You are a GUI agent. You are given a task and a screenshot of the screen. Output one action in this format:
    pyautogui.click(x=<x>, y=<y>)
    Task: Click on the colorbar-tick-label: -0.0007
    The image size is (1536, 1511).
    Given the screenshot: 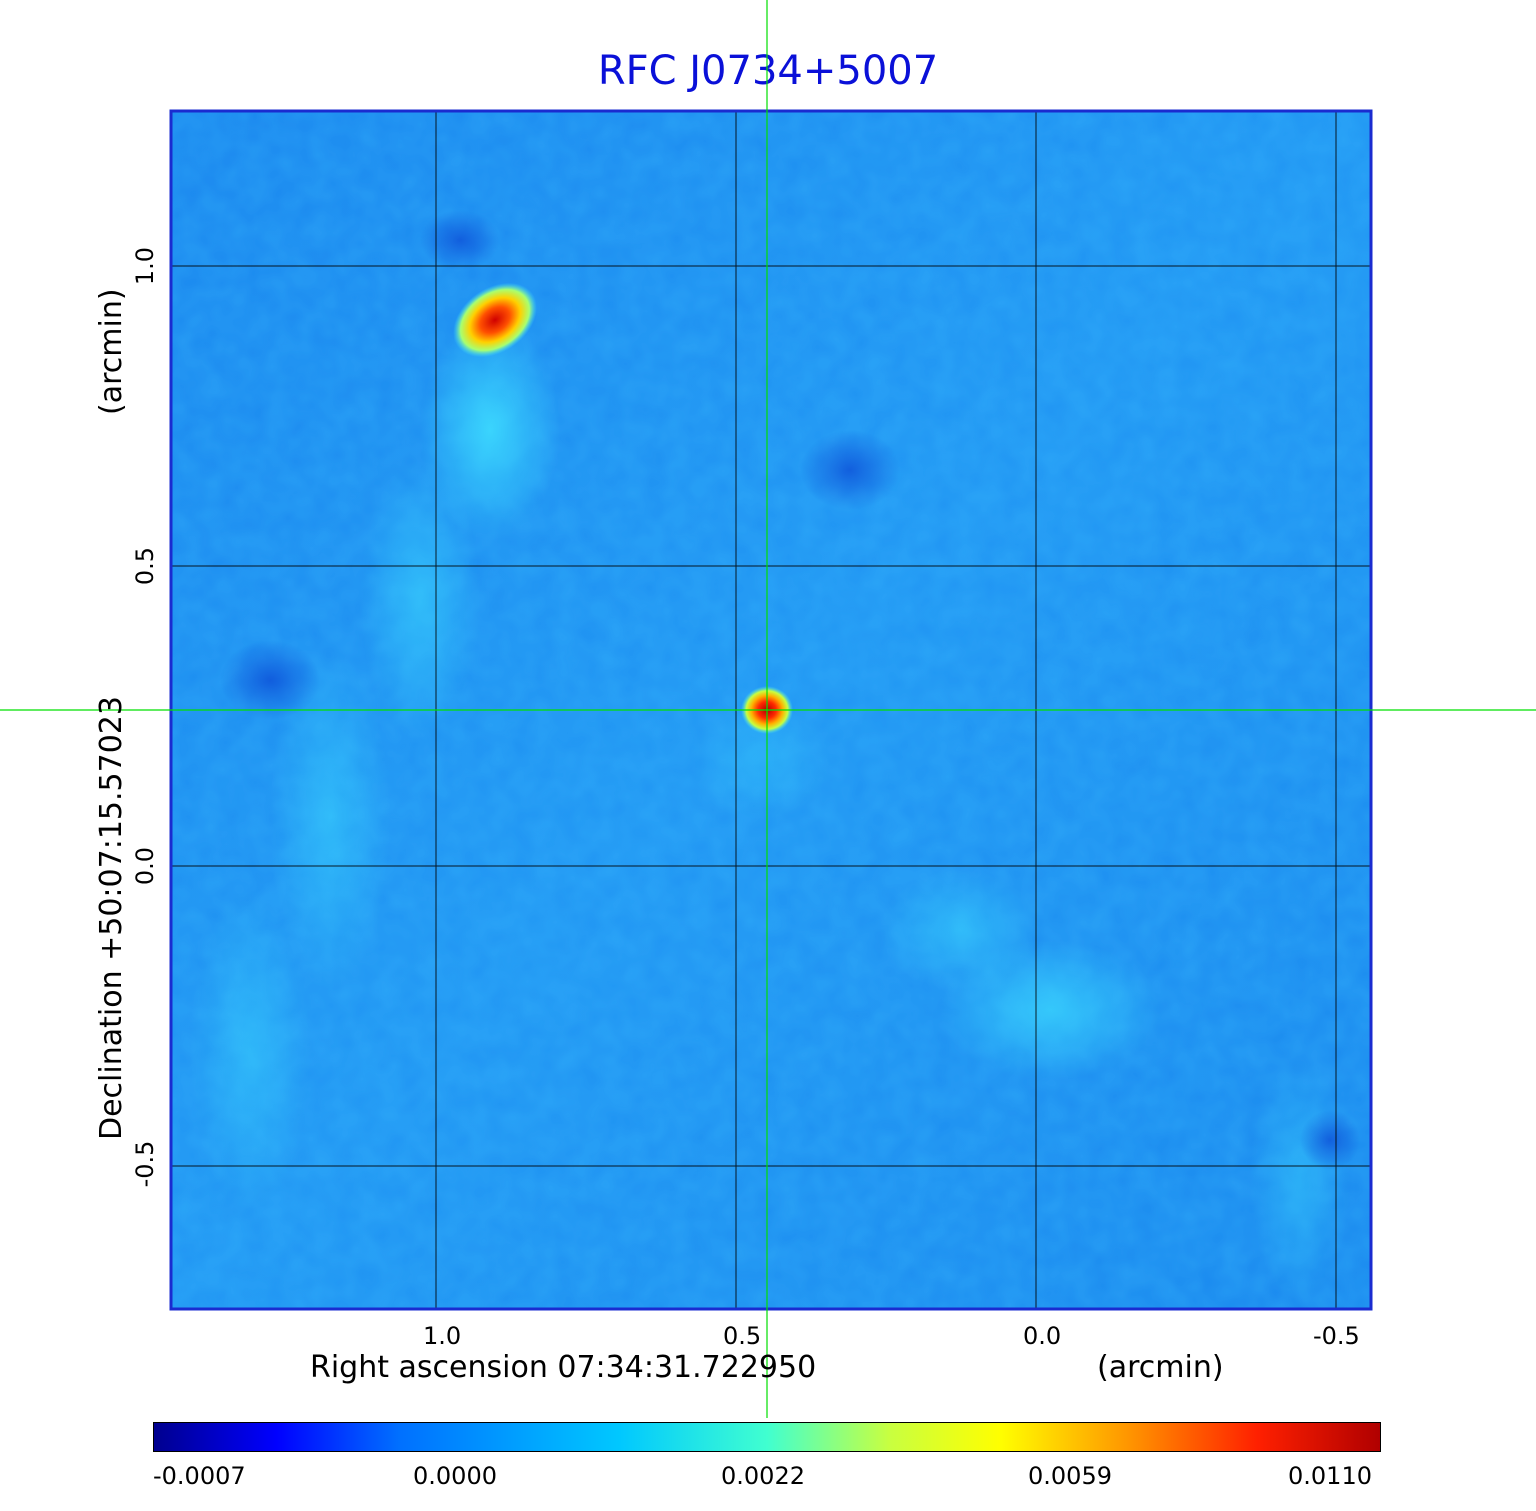 What is the action you would take?
    pyautogui.click(x=199, y=1476)
    